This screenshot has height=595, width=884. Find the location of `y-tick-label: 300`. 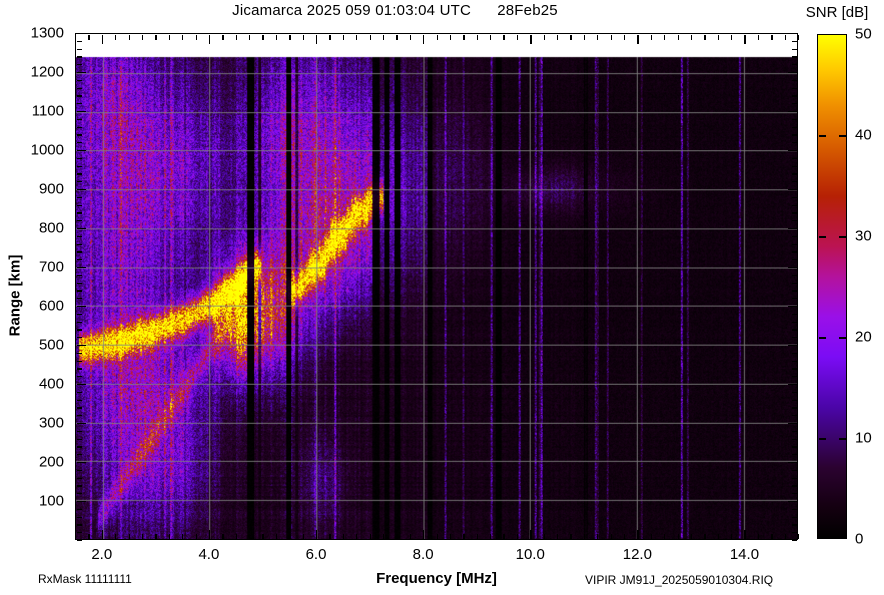

y-tick-label: 300 is located at coordinates (51, 423).